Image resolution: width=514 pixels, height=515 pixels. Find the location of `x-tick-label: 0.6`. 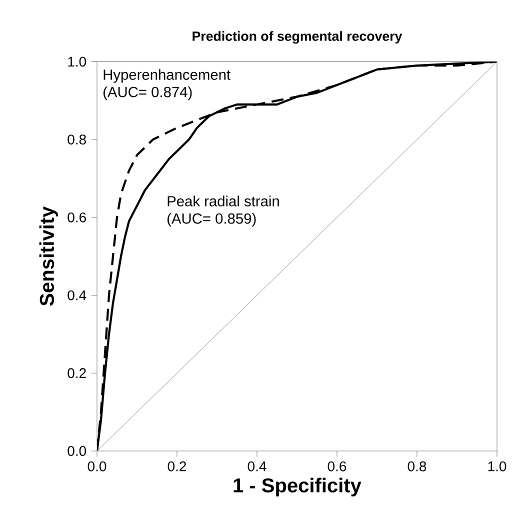

x-tick-label: 0.6 is located at coordinates (337, 466).